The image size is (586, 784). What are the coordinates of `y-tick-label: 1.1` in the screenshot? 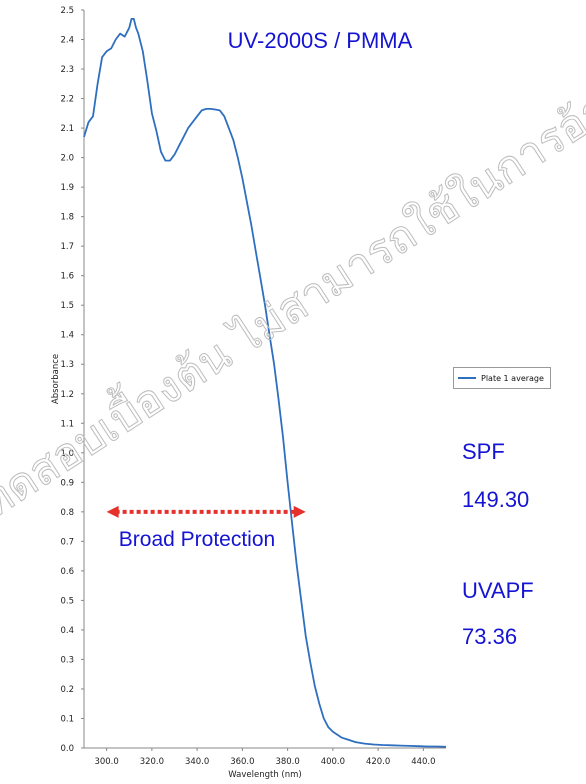 It's located at (67, 424).